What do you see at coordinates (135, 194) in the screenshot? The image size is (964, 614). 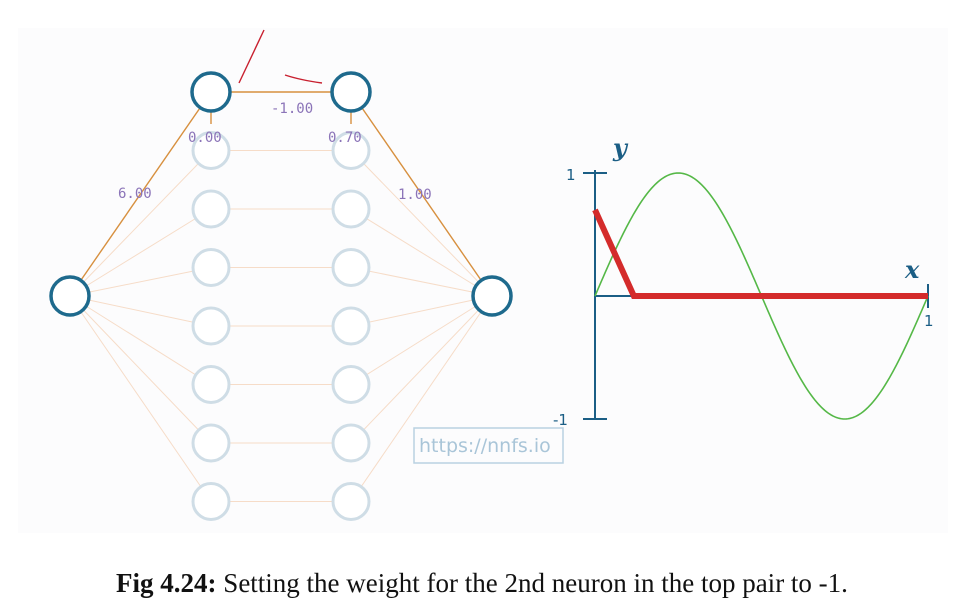 I see `weight-label-input-top: 6.00` at bounding box center [135, 194].